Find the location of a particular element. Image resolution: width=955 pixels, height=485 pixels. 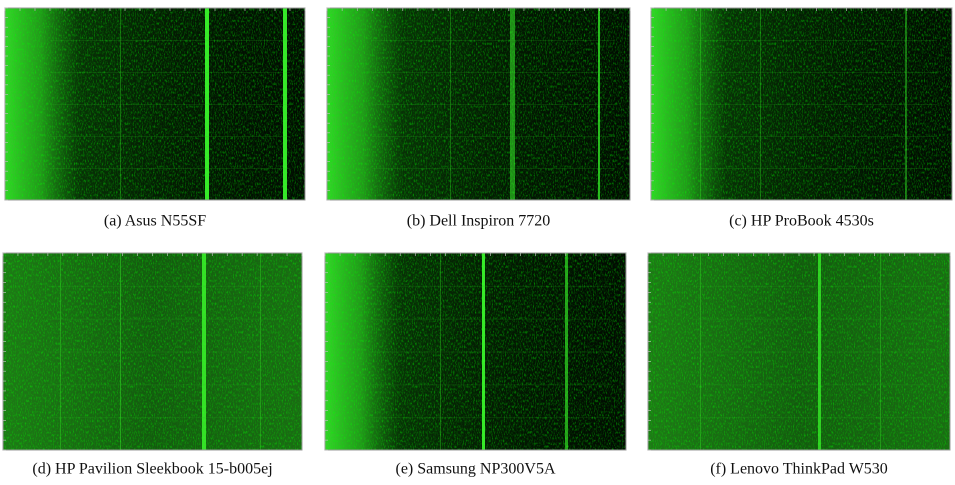

panel-caption: (d) HP Pavilion Sleekbook 15-b005ej is located at coordinates (152, 469).